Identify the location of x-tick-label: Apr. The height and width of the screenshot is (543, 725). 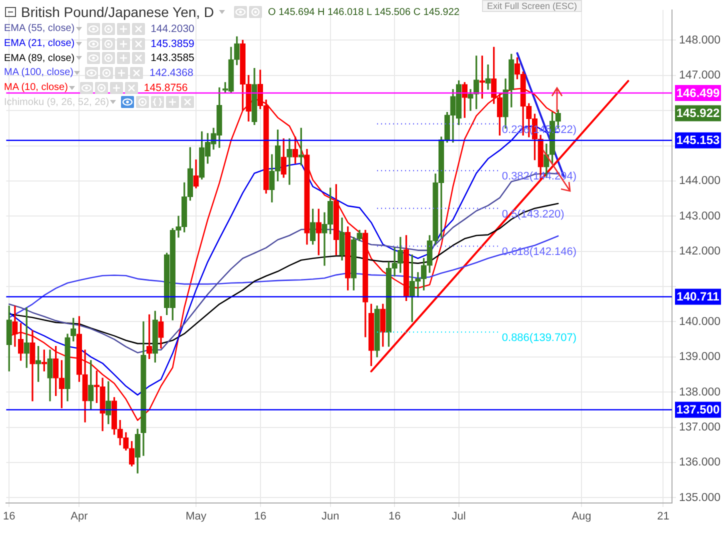
(79, 516).